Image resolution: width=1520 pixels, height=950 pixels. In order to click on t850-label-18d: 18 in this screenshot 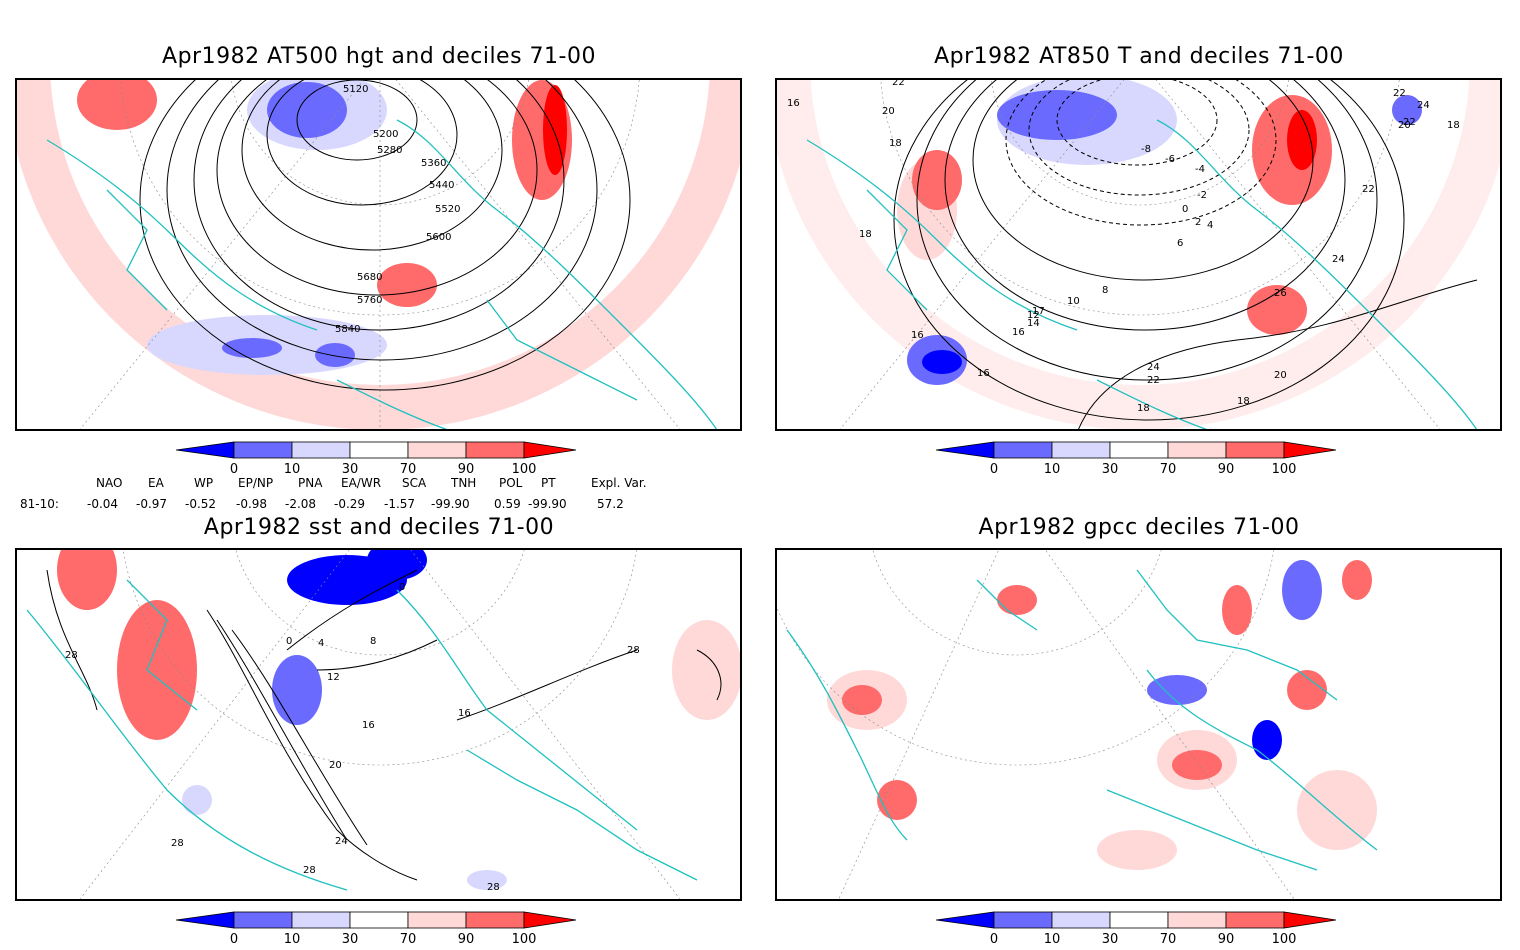, I will do `click(1143, 408)`.